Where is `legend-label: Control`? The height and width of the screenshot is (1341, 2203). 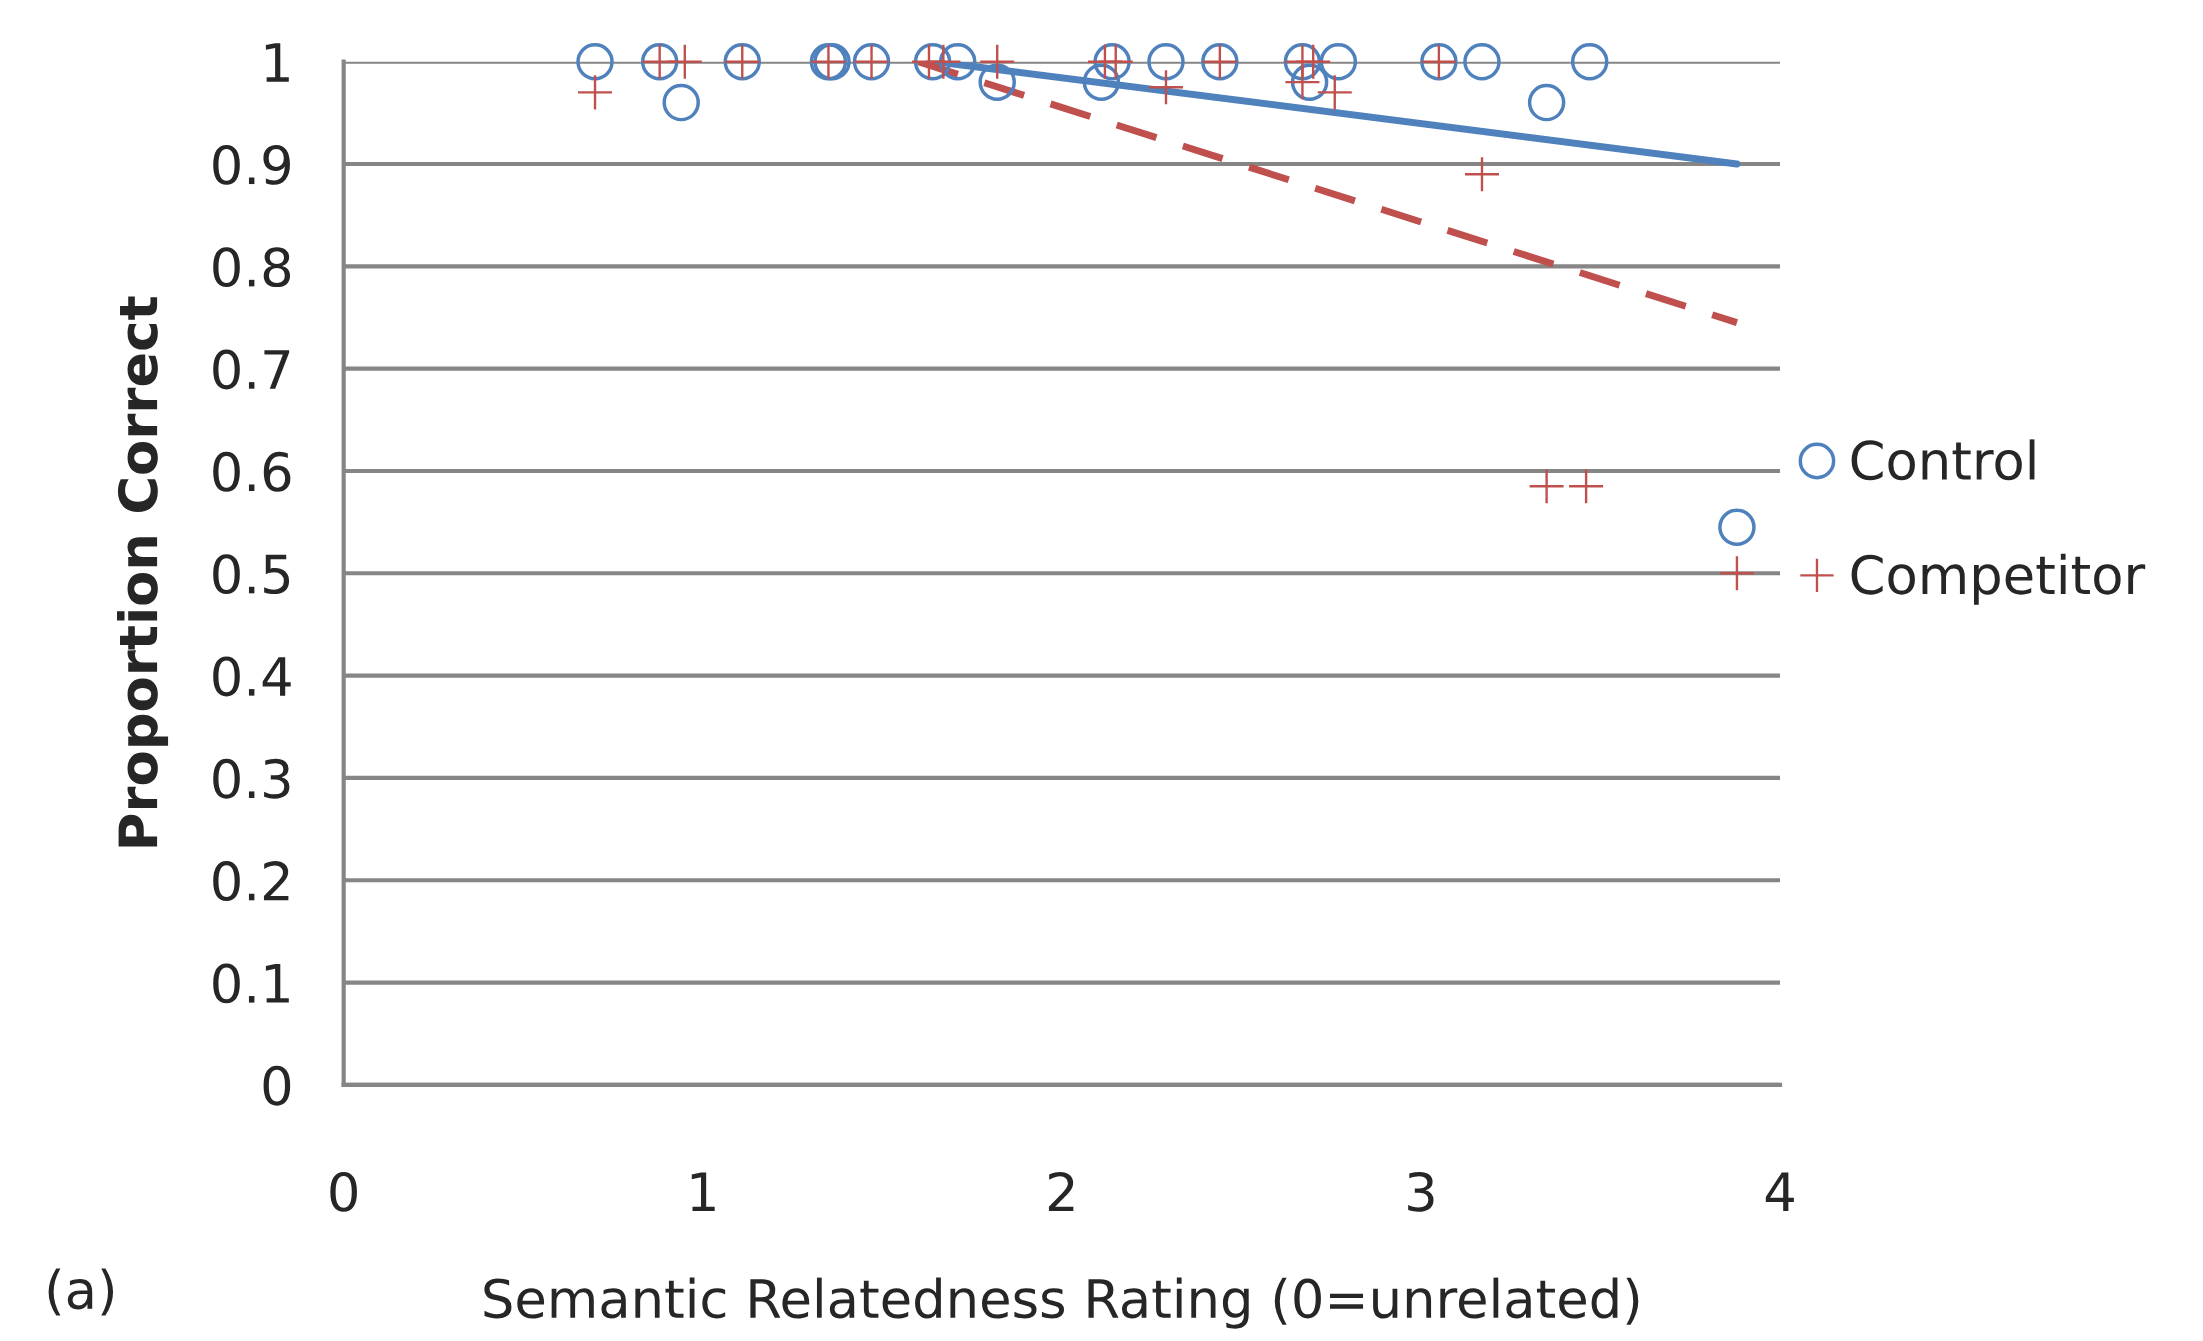 legend-label: Control is located at coordinates (1943, 460).